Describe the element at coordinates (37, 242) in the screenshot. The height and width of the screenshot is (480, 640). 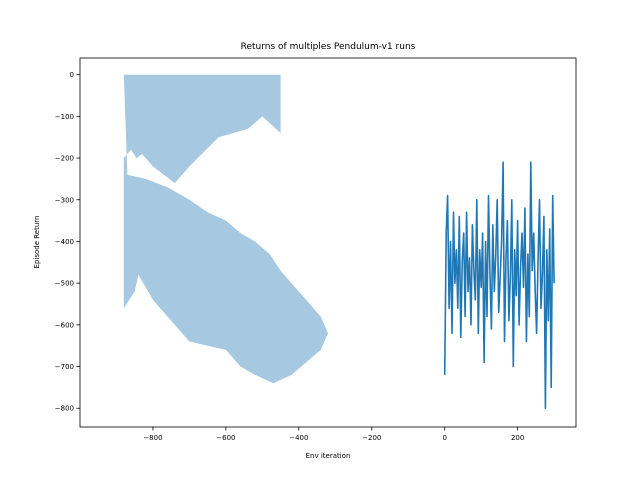
I see `y-axis-label: Episode Return` at that location.